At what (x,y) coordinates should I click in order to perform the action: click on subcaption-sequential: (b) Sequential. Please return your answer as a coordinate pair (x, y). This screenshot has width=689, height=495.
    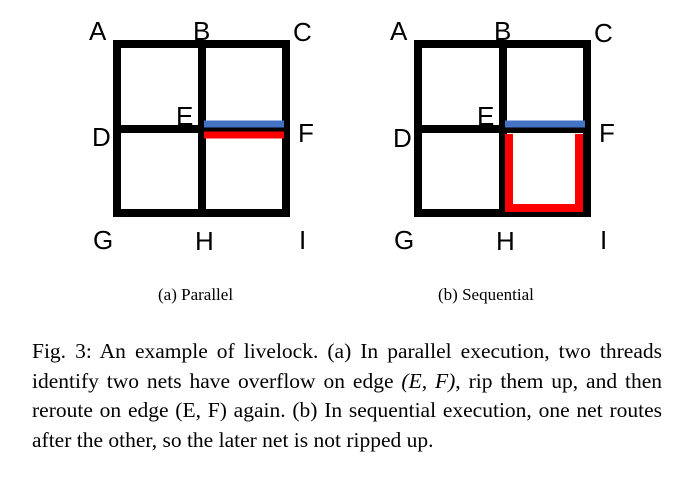
    Looking at the image, I should click on (486, 294).